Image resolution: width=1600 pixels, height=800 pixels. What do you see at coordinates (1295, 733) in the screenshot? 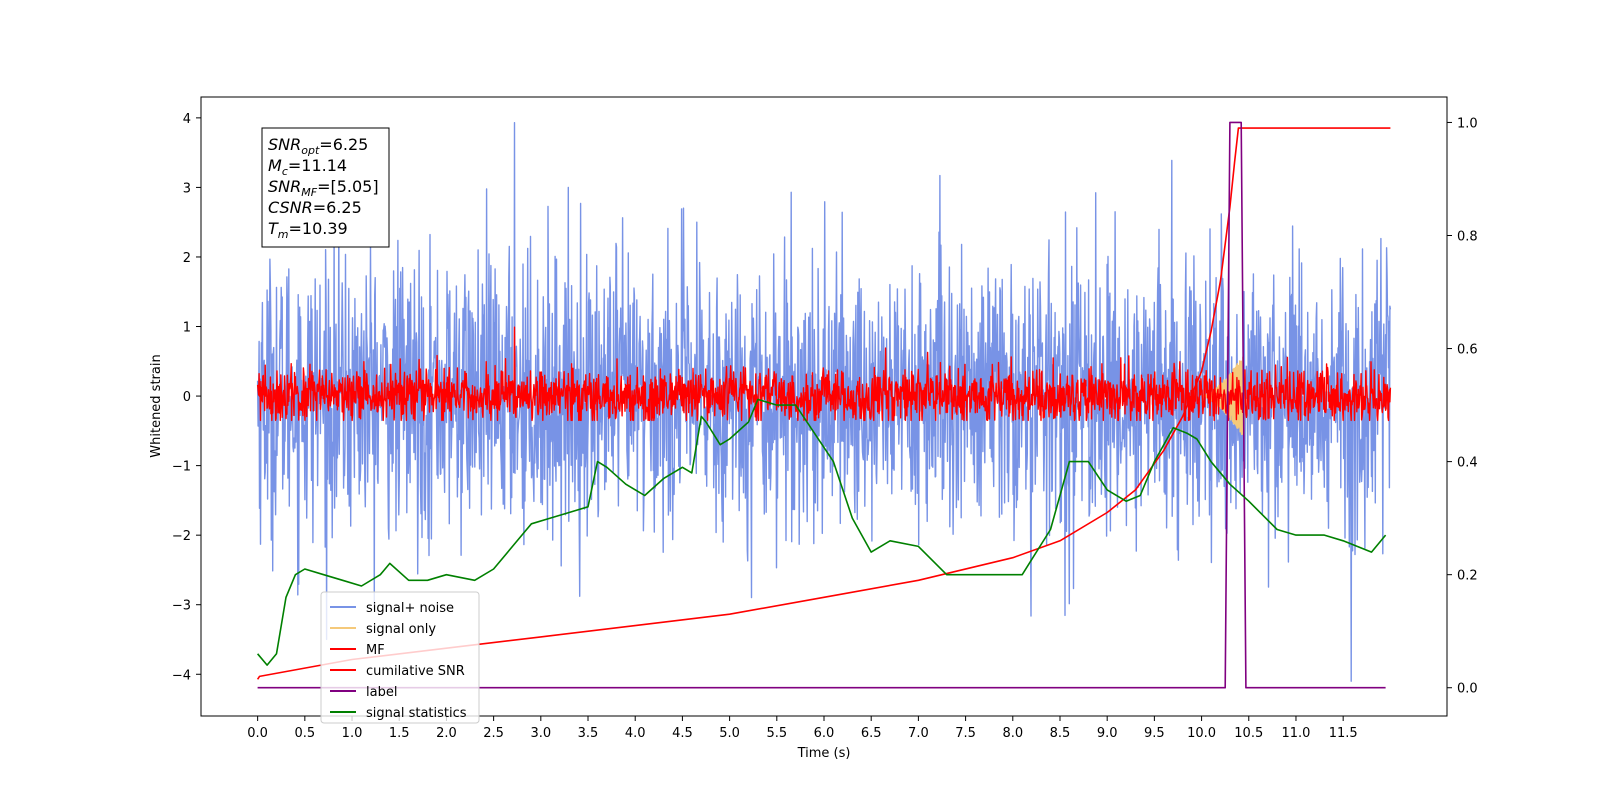
I see `x-tick-label: 11.0` at bounding box center [1295, 733].